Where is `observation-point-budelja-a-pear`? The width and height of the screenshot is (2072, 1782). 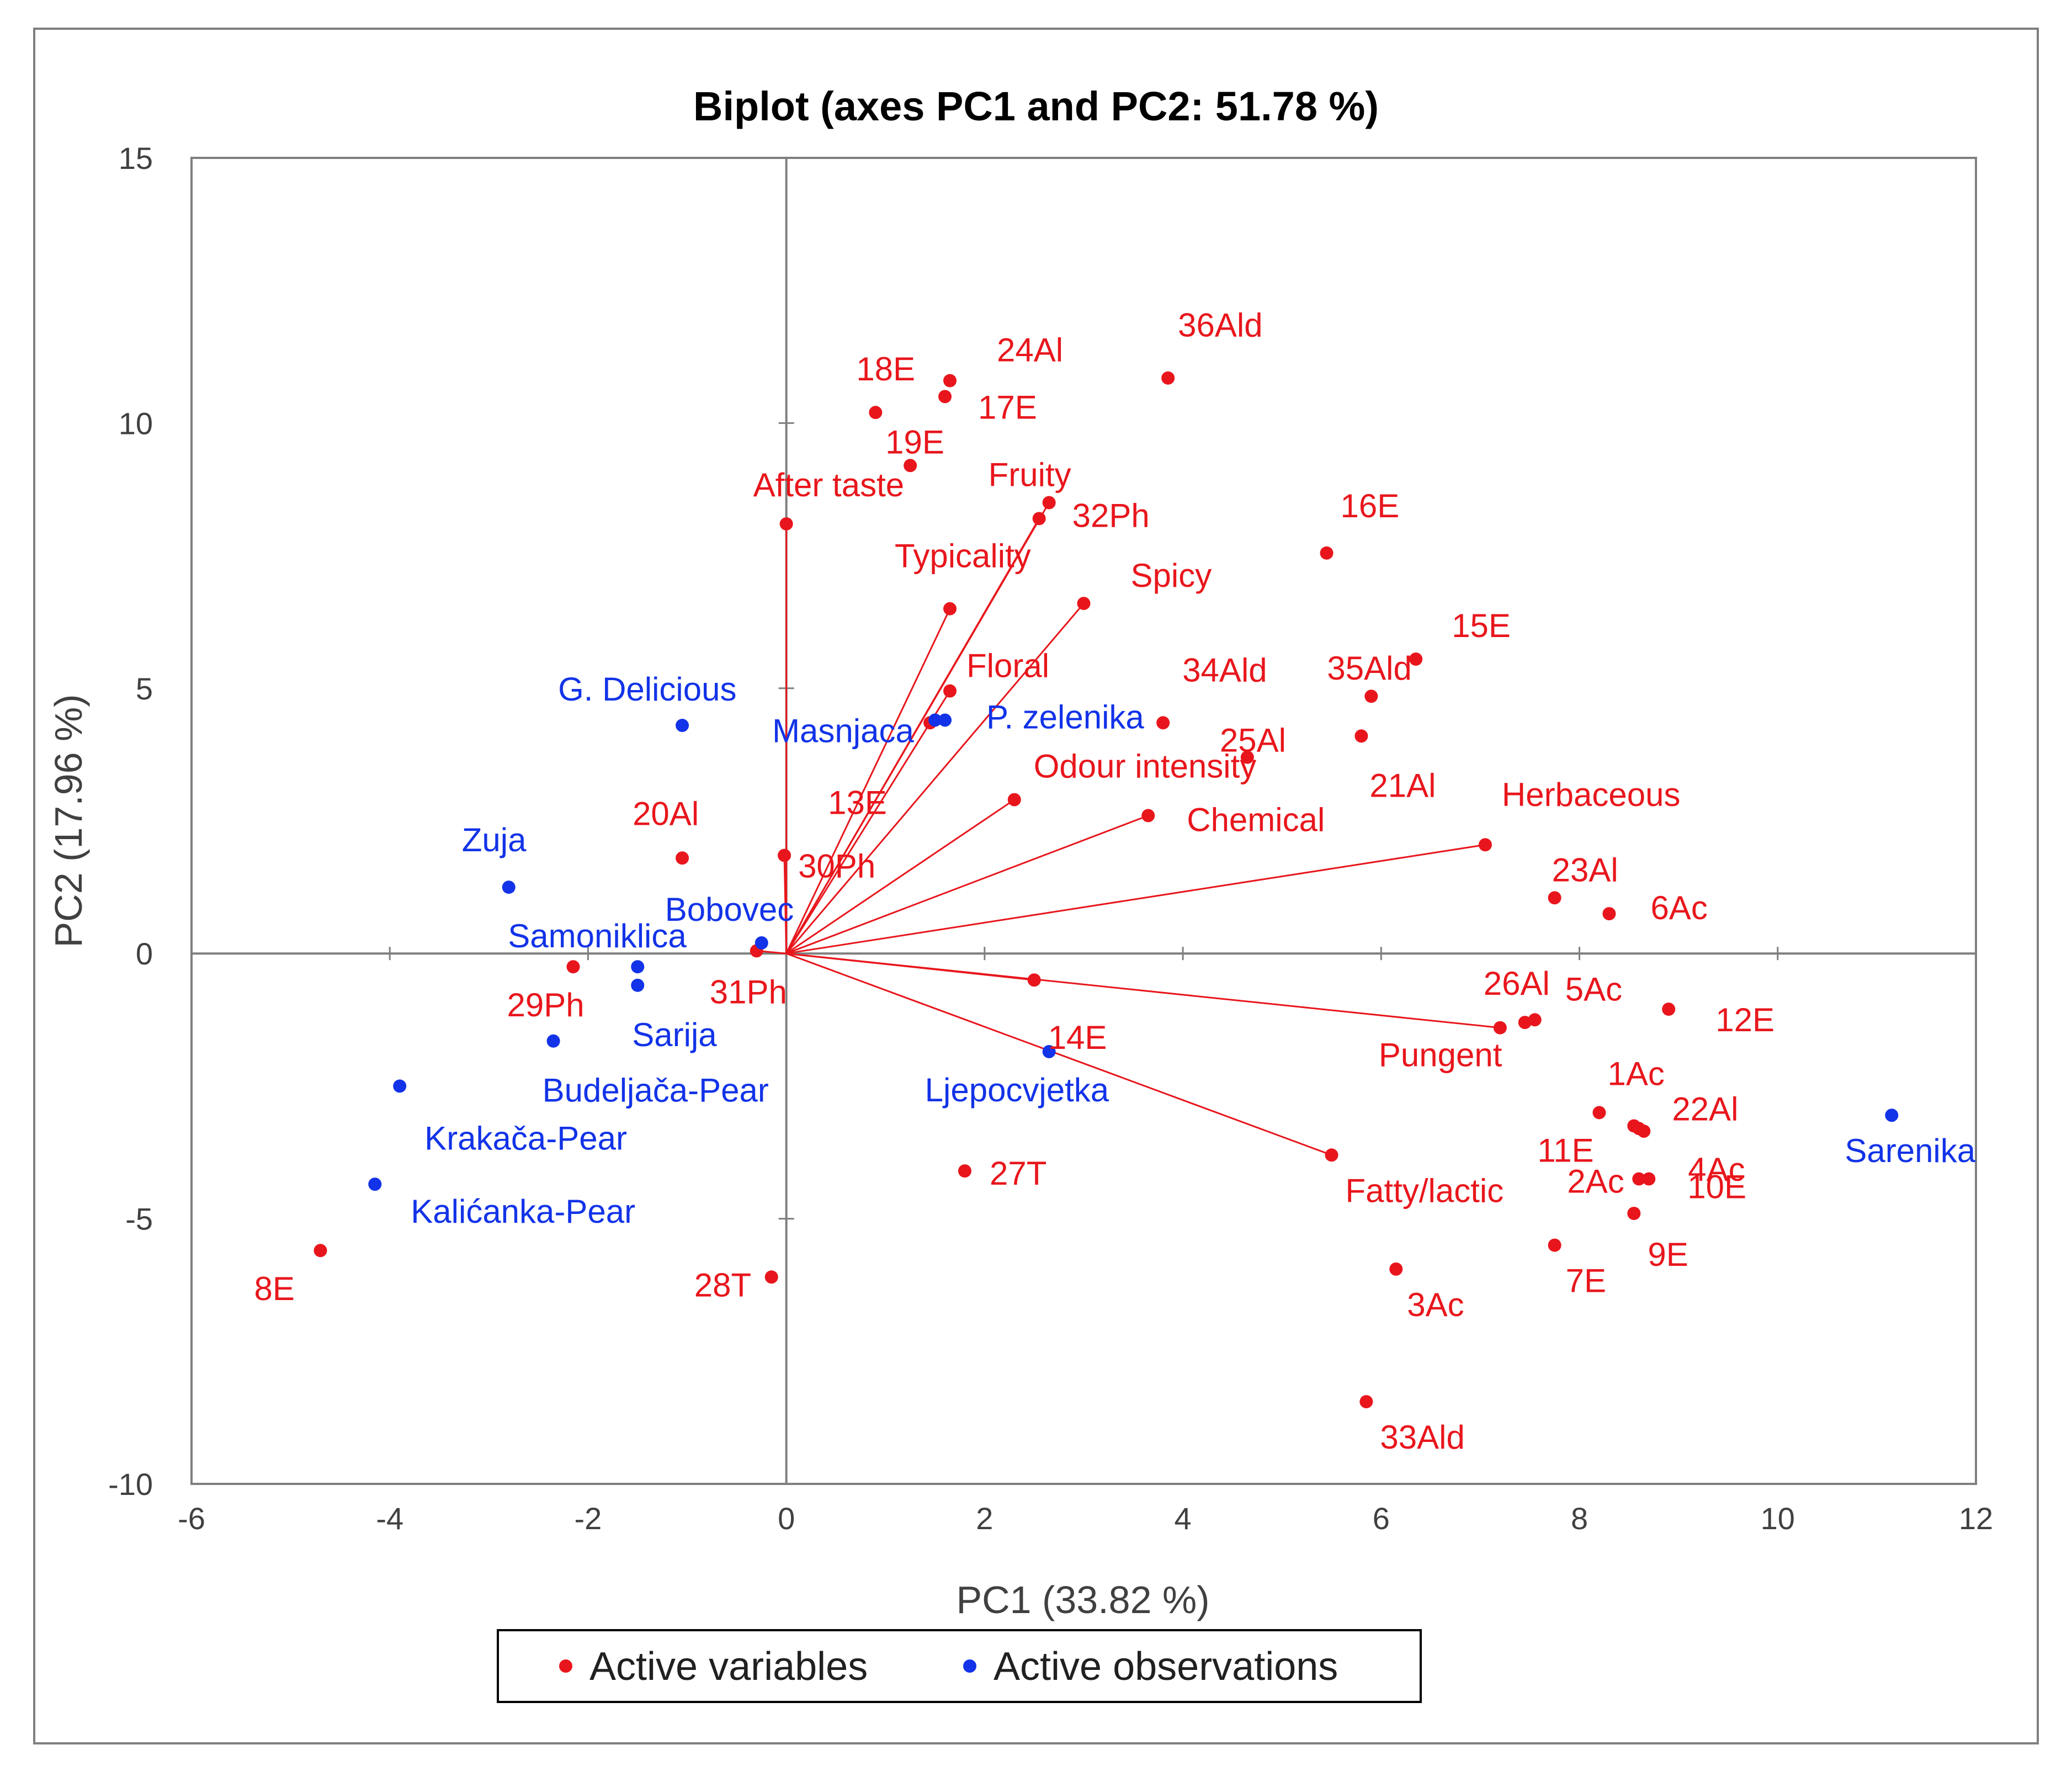 observation-point-budelja-a-pear is located at coordinates (553, 1041).